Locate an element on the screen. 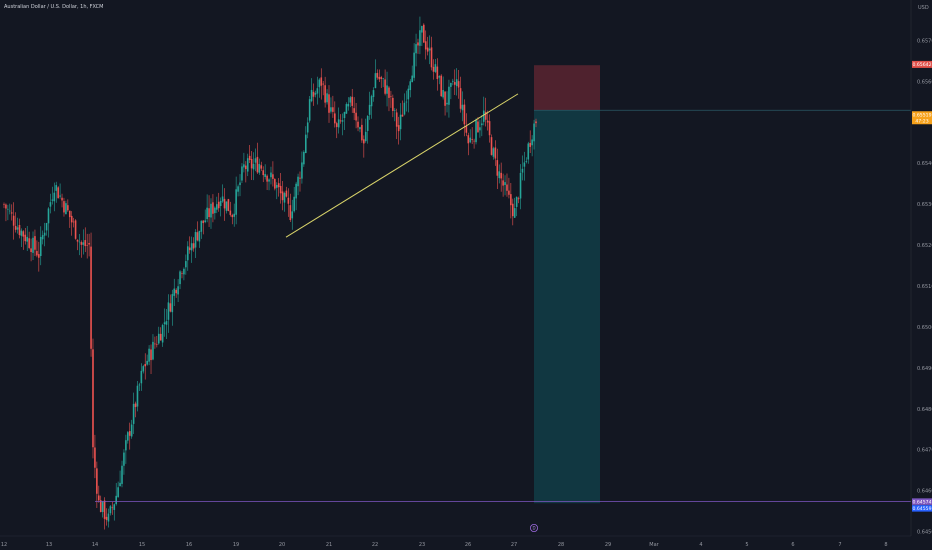 The height and width of the screenshot is (550, 932). time-tick-label: 4 is located at coordinates (700, 545).